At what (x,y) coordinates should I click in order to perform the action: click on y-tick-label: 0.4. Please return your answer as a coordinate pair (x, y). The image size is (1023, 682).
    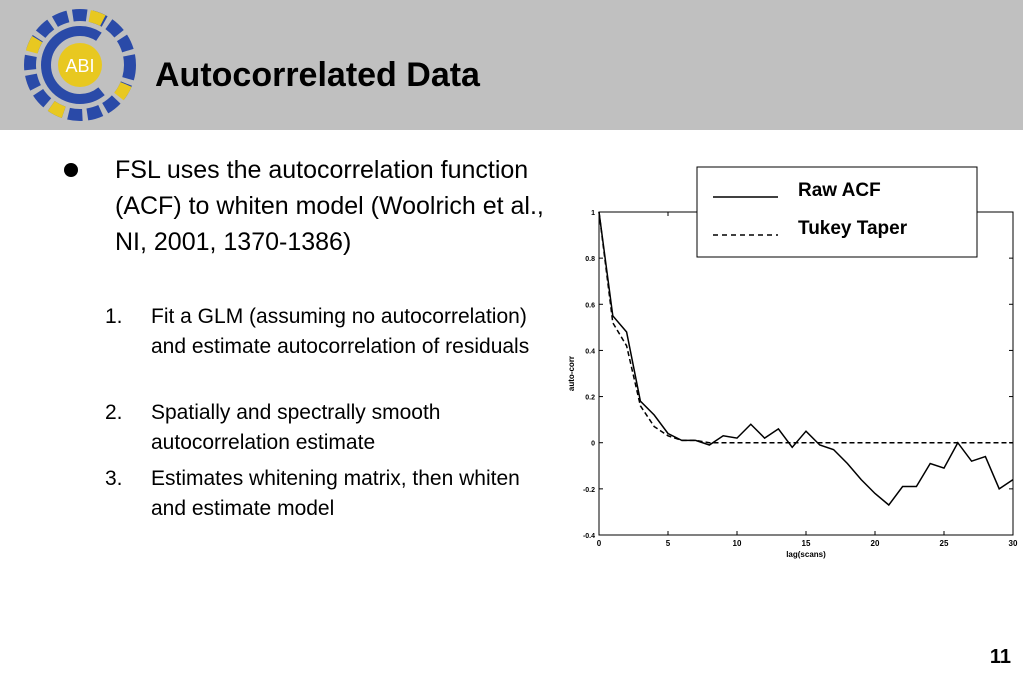
    Looking at the image, I should click on (590, 351).